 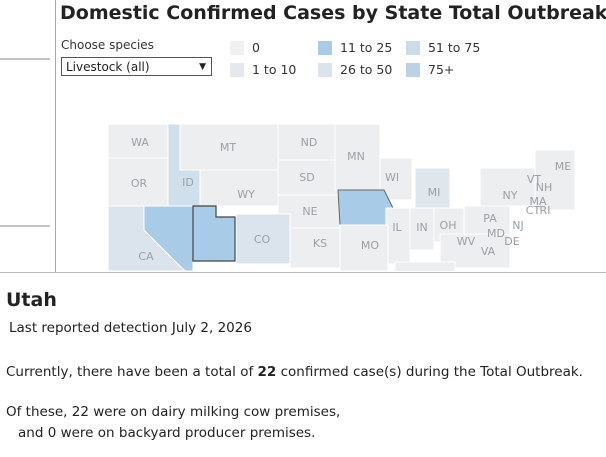 What do you see at coordinates (490, 218) in the screenshot?
I see `state-label: PA` at bounding box center [490, 218].